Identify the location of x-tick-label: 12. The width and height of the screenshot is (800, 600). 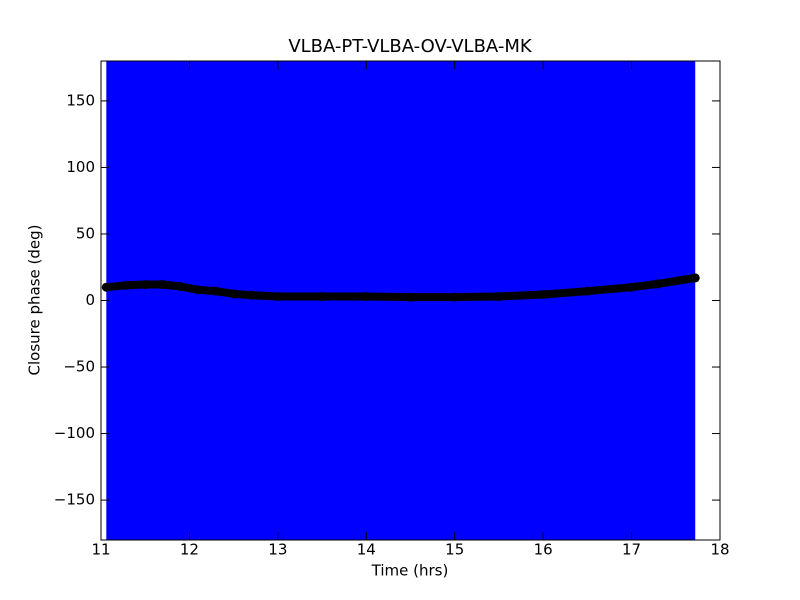
(189, 550).